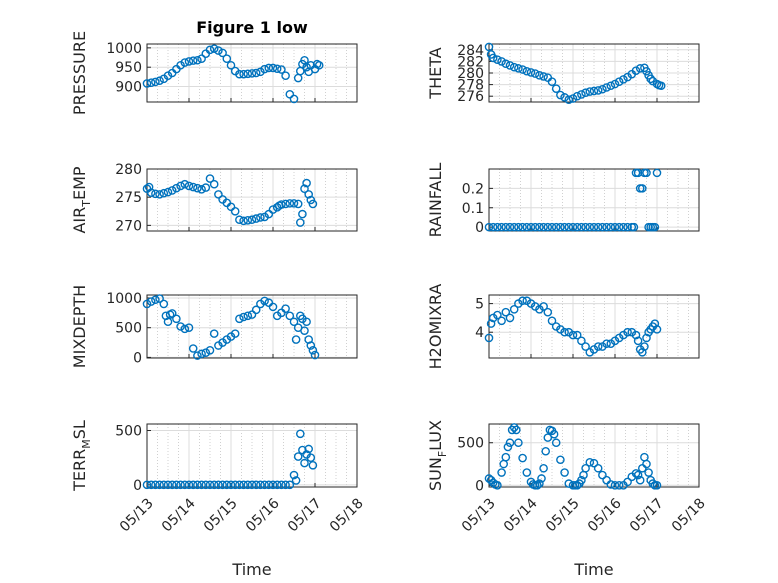 Image resolution: width=778 pixels, height=583 pixels. Describe the element at coordinates (647, 515) in the screenshot. I see `x-tick-label: 05/17` at that location.